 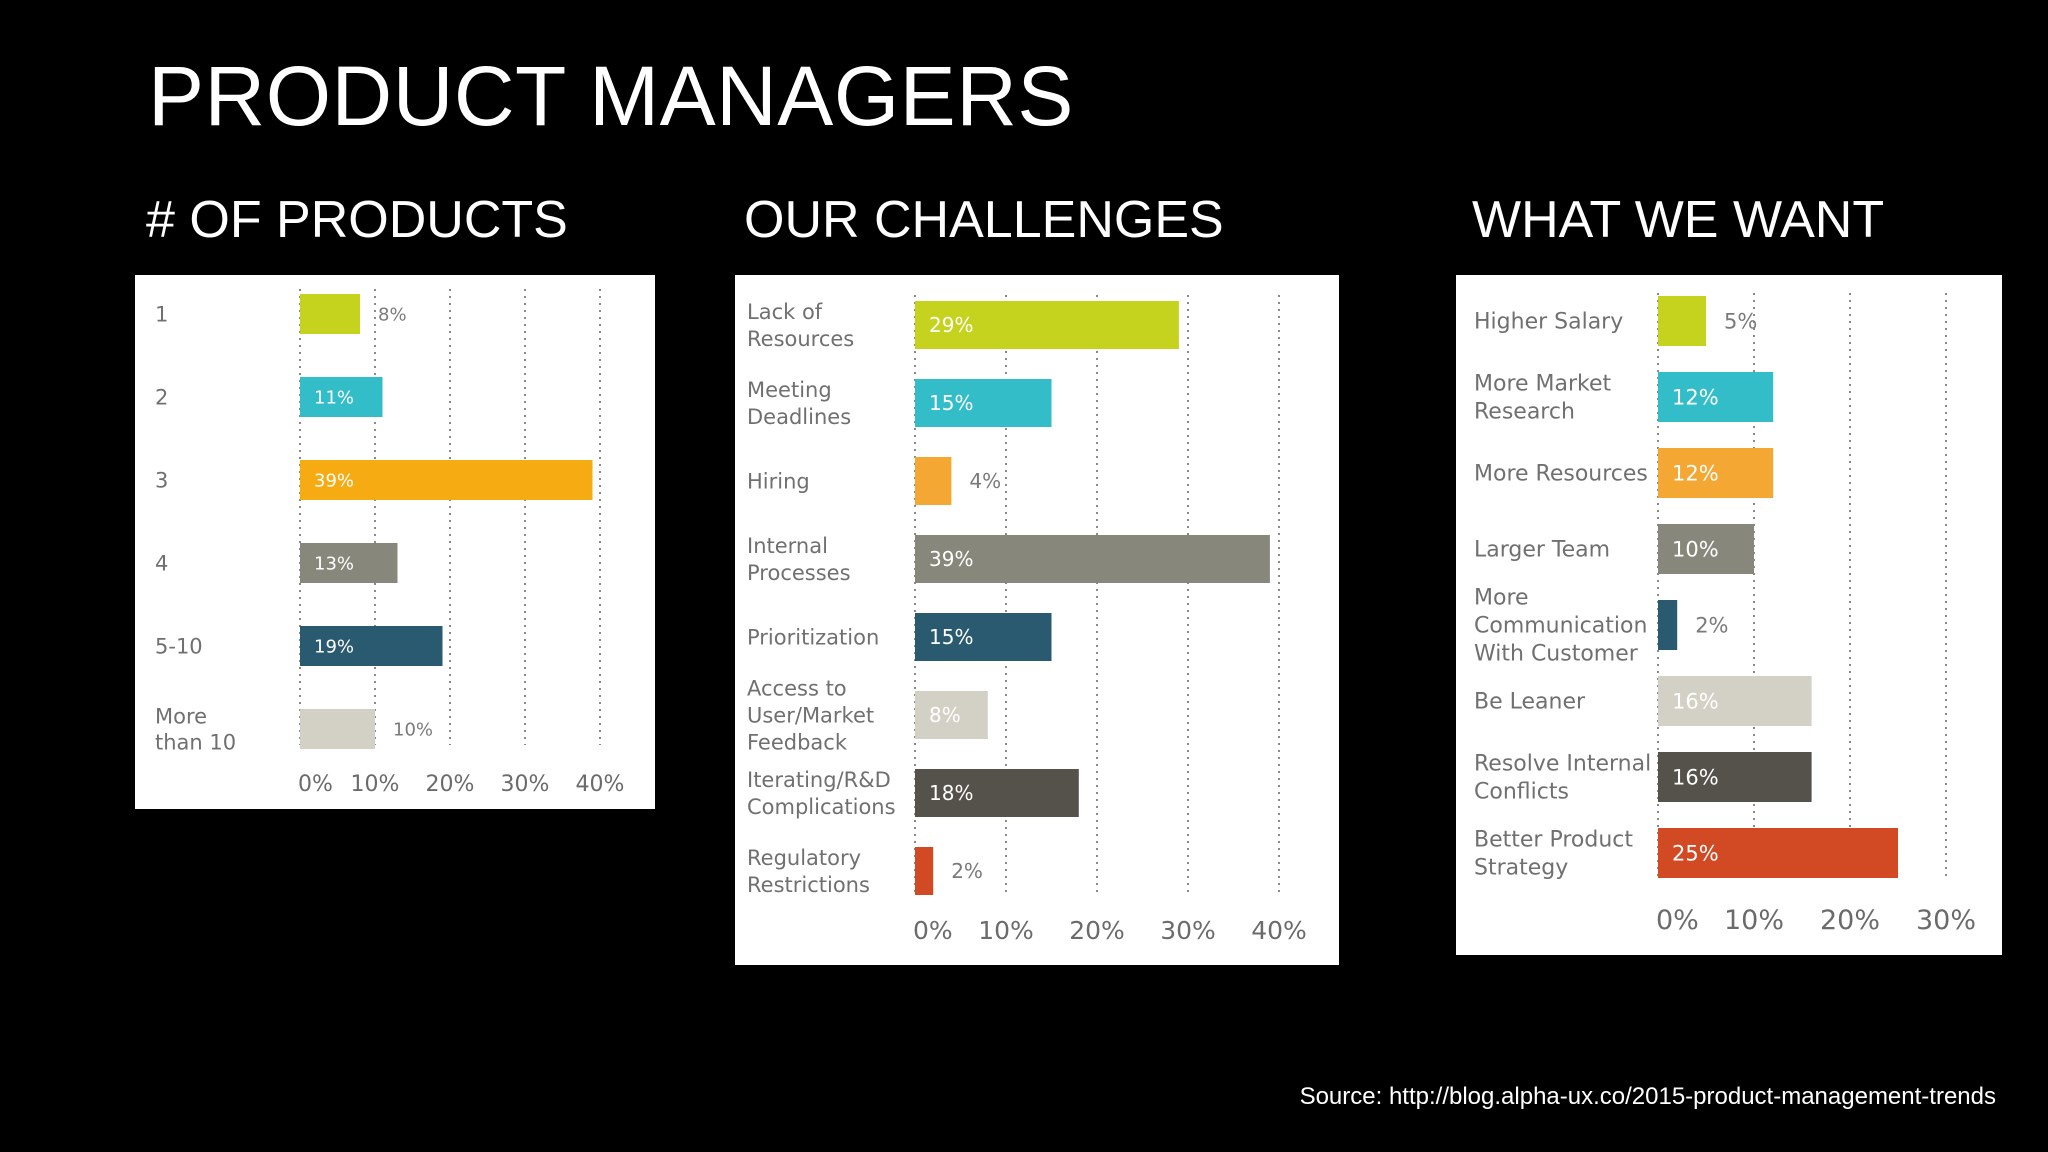 I want to click on value-label: 18%, so click(x=951, y=793).